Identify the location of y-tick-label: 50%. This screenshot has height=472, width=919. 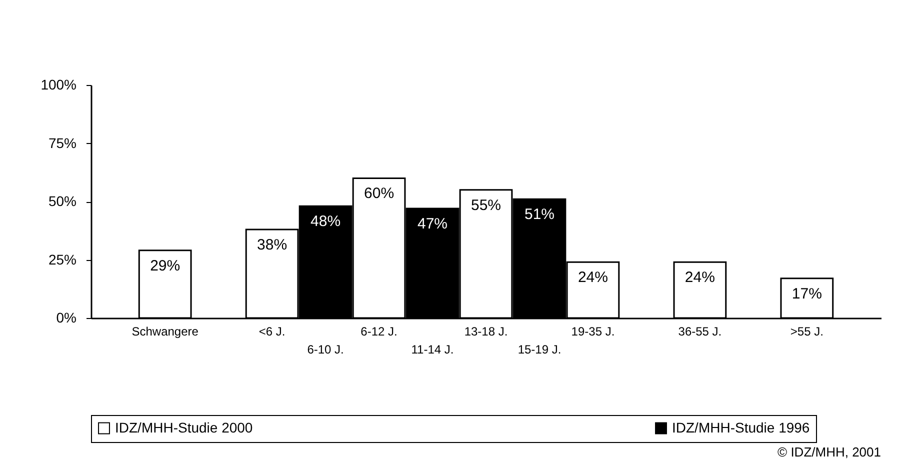
(62, 201).